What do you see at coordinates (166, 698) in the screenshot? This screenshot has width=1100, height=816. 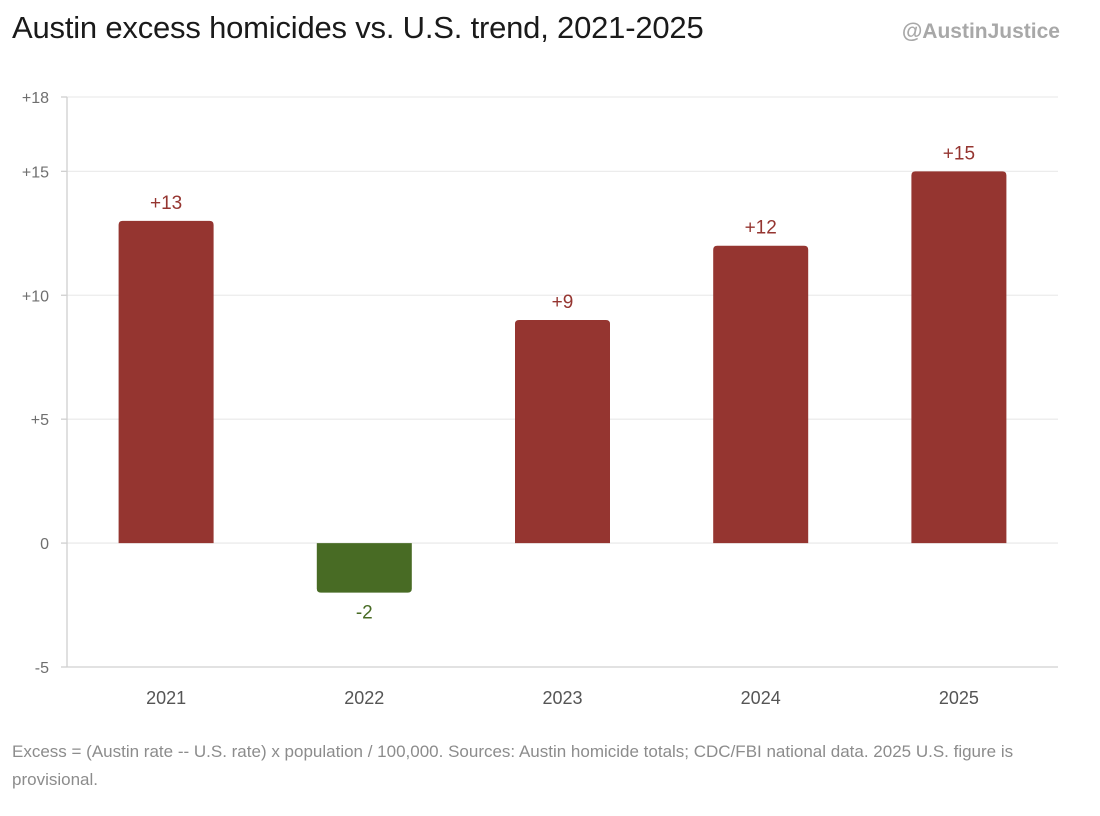 I see `x-tick-label-2021: 2021` at bounding box center [166, 698].